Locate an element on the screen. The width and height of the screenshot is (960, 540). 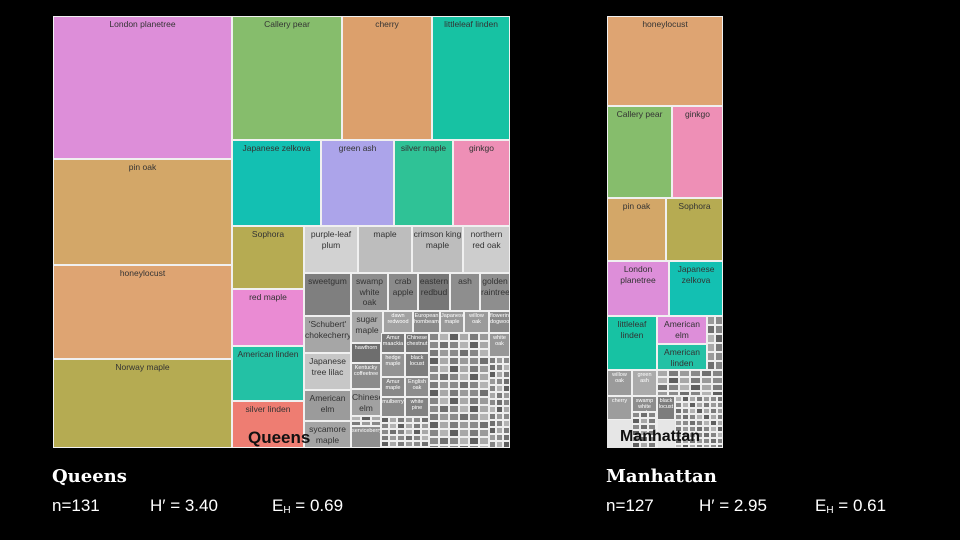
tile-japanese-tree-lilac: Japanese tree lilac is located at coordinates (327, 371).